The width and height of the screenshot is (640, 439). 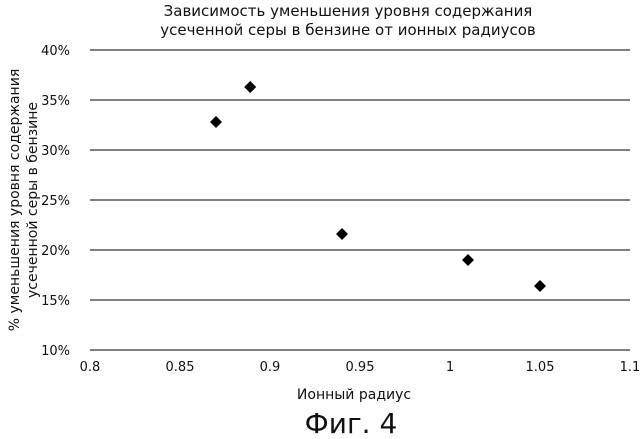 I want to click on x-tick-label: 0.8, so click(x=90, y=367).